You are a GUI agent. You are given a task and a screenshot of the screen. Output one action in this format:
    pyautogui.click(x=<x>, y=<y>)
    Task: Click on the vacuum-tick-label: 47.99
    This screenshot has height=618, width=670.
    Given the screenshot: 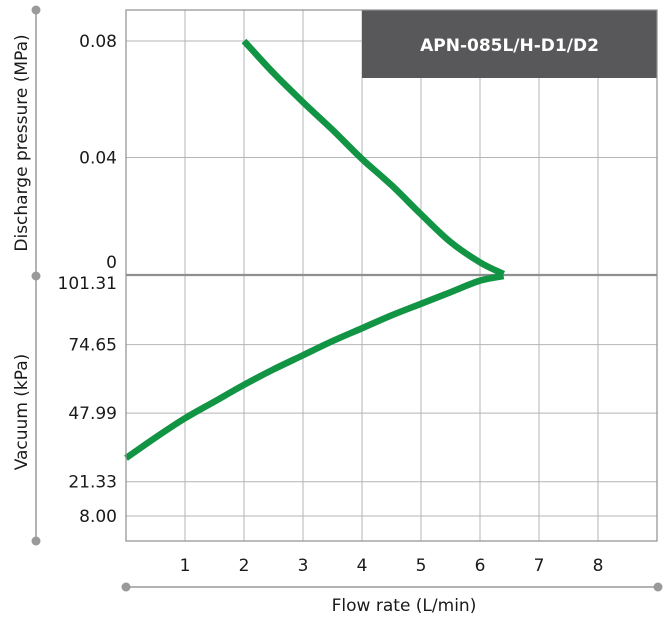 What is the action you would take?
    pyautogui.click(x=92, y=414)
    